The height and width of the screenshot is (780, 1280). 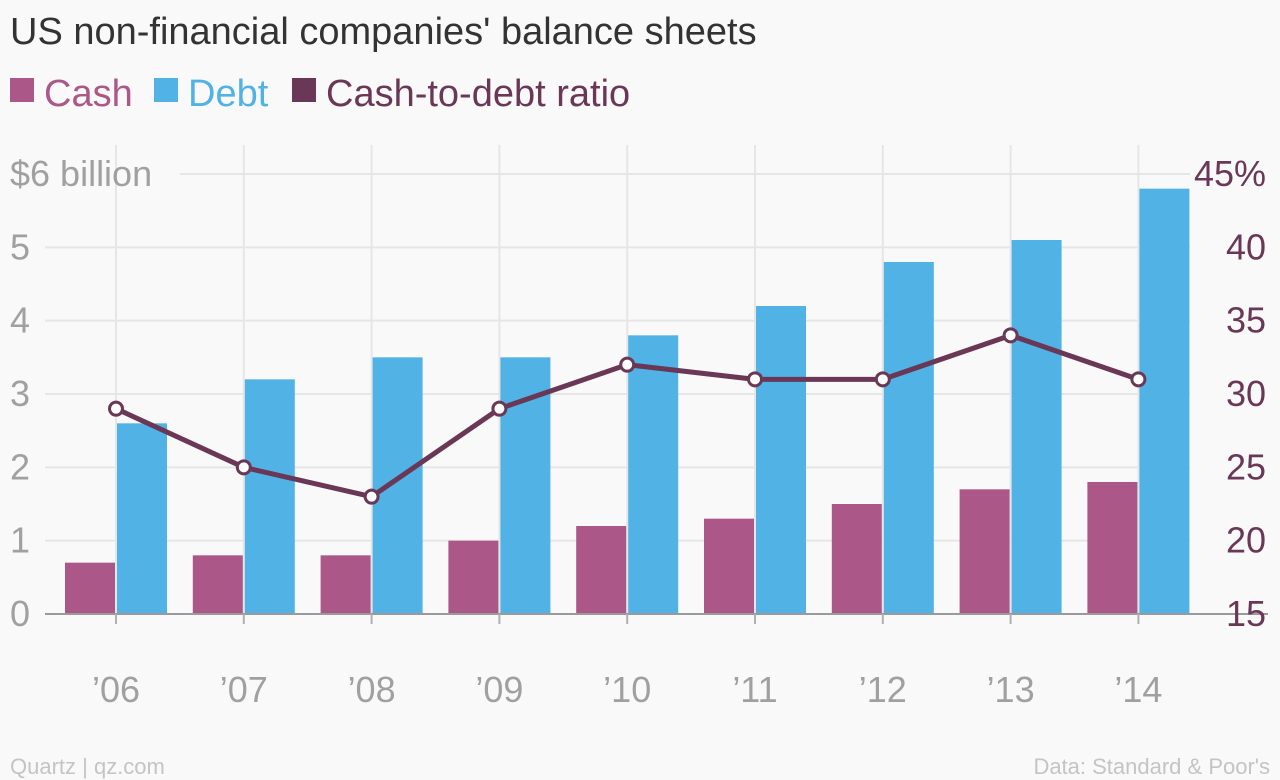 What do you see at coordinates (88, 94) in the screenshot?
I see `legend-label-0: Cash` at bounding box center [88, 94].